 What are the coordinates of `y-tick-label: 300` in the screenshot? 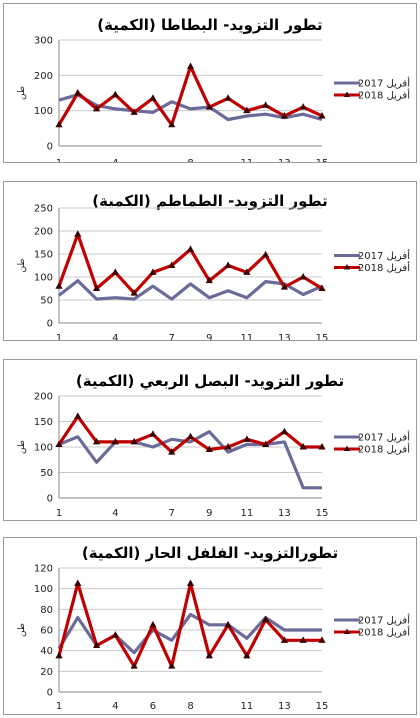 It's located at (43, 41).